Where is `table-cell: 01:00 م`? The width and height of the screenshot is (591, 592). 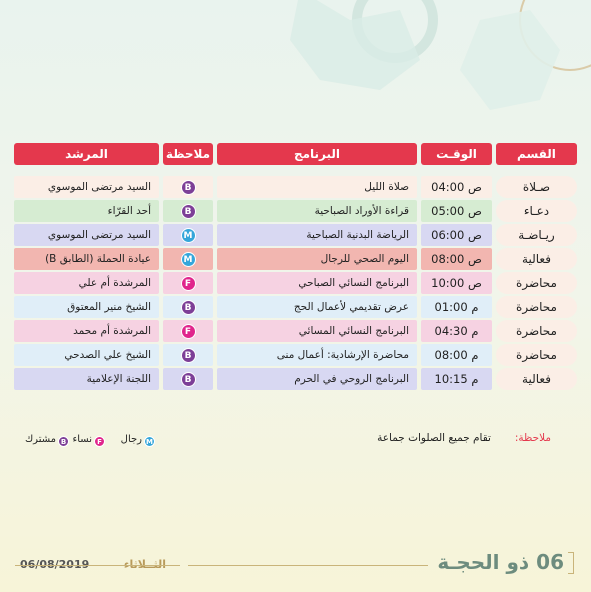 table-cell: 01:00 م is located at coordinates (456, 307).